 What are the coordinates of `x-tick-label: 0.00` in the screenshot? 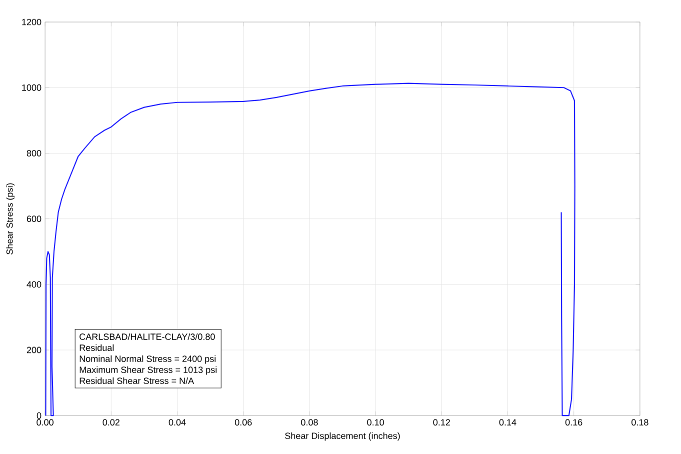 It's located at (45, 422).